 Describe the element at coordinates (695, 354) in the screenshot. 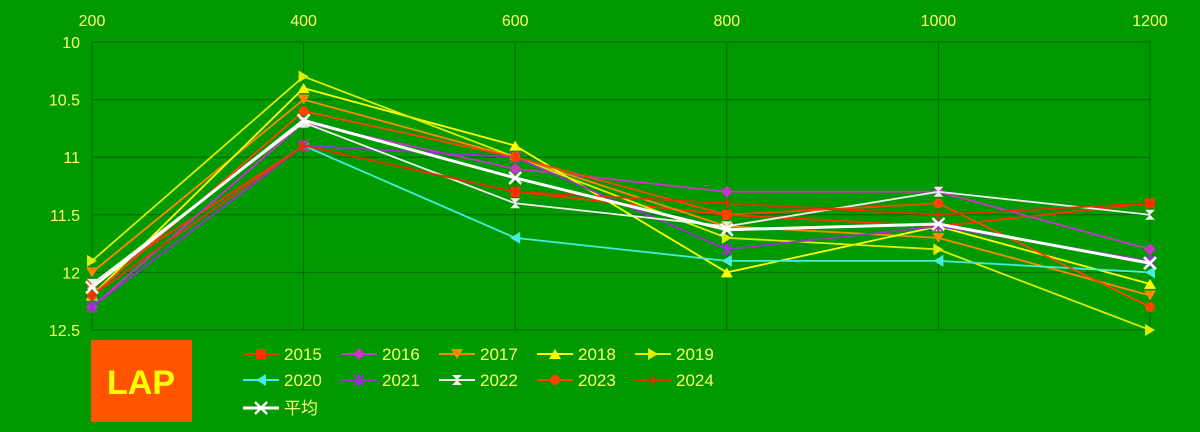

I see `legend-label: 2019` at that location.